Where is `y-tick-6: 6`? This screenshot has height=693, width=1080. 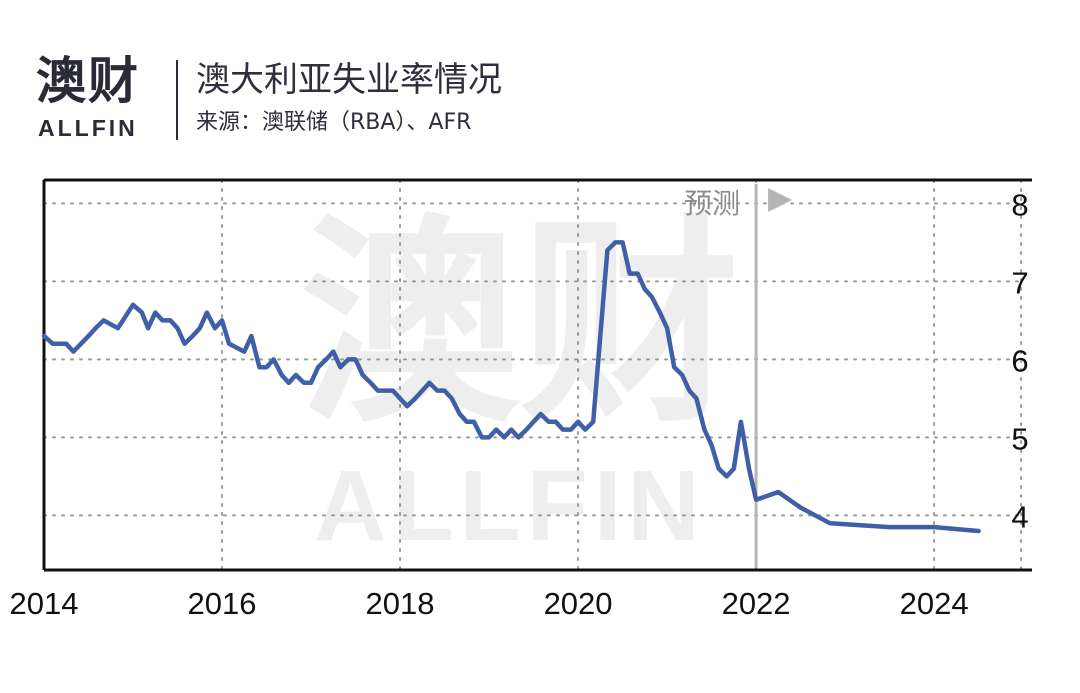
y-tick-6: 6 is located at coordinates (1019, 360).